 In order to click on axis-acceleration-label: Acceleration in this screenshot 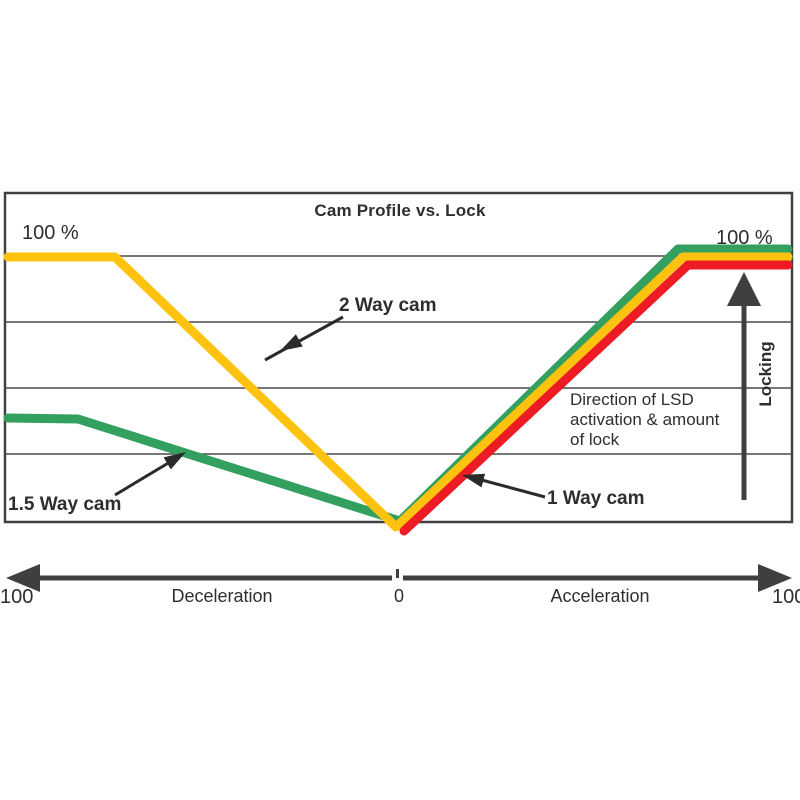, I will do `click(600, 596)`.